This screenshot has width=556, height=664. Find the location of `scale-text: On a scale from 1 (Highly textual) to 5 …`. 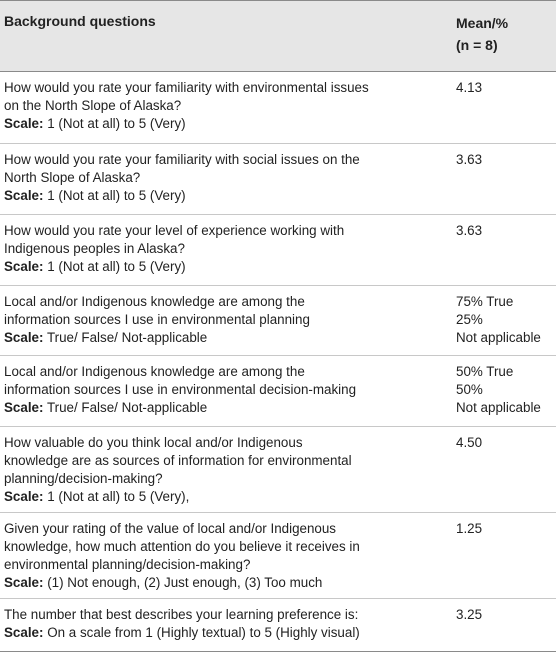

scale-text: On a scale from 1 (Highly textual) to 5 … is located at coordinates (203, 632).